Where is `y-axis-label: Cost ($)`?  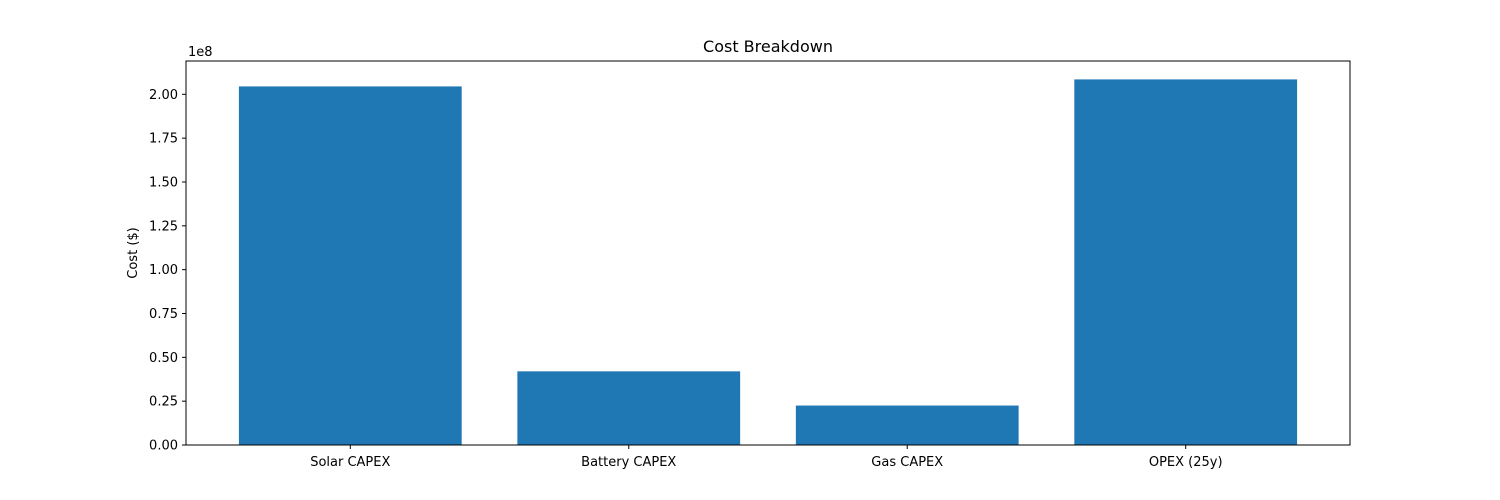 y-axis-label: Cost ($) is located at coordinates (133, 252).